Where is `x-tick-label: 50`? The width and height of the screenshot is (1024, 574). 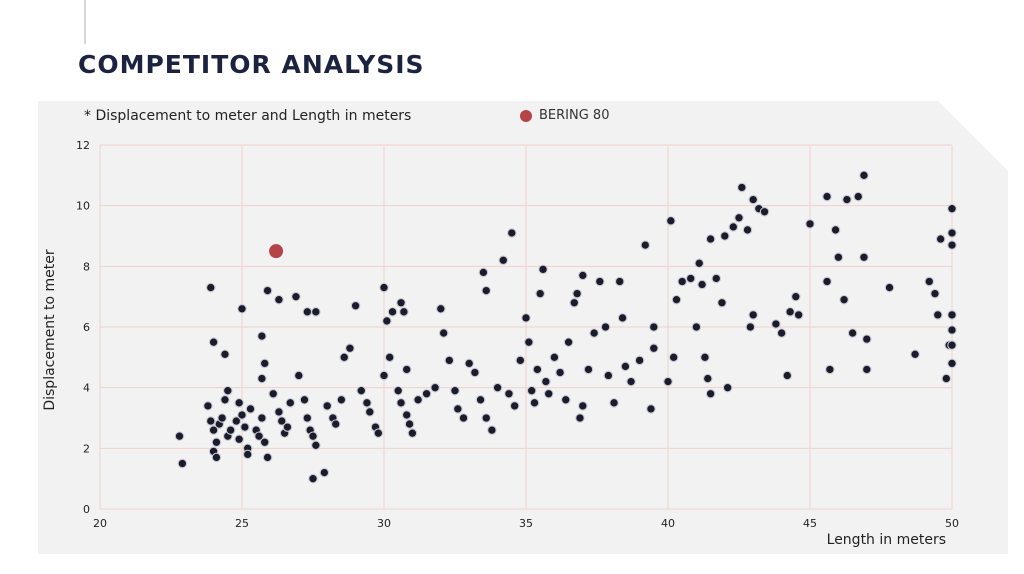 x-tick-label: 50 is located at coordinates (952, 523).